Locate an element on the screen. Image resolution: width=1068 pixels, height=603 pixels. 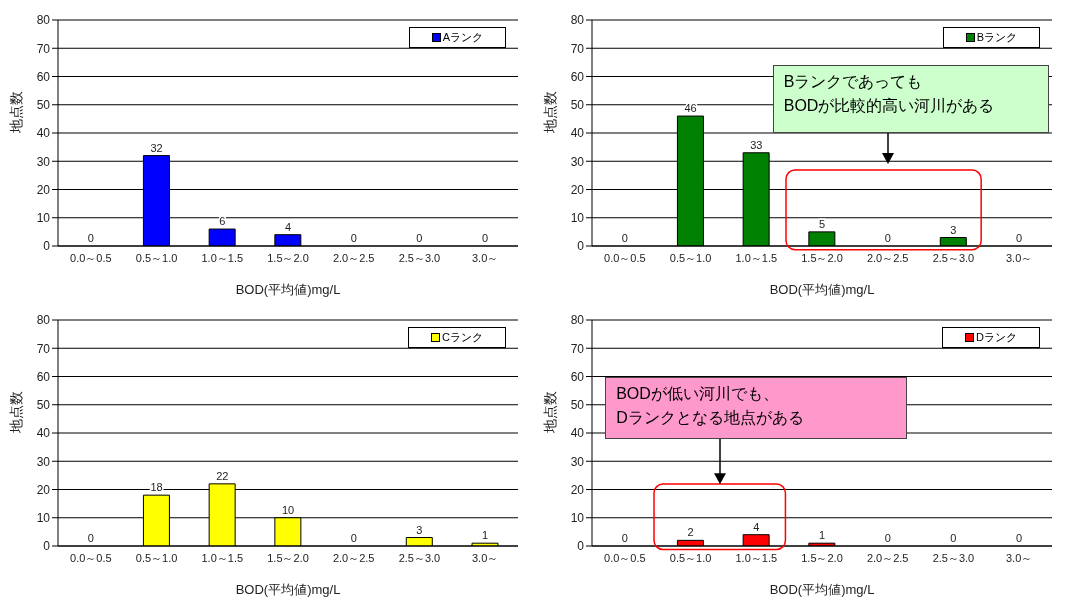
data-label: 5 is located at coordinates (822, 223).